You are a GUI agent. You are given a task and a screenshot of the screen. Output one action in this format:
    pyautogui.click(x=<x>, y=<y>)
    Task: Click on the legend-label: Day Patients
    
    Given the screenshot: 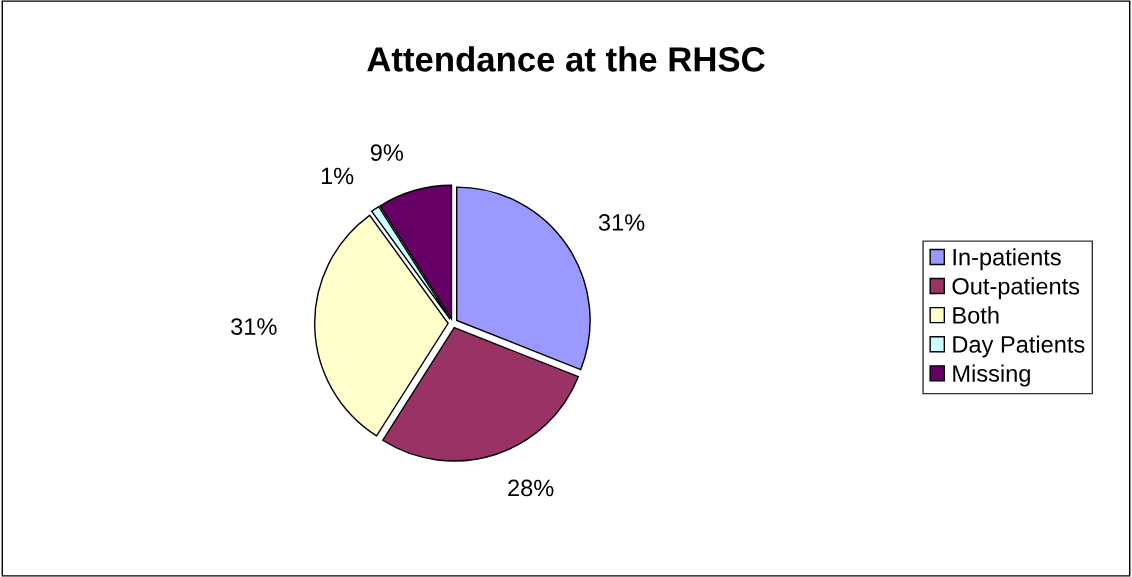 What is the action you would take?
    pyautogui.click(x=1019, y=346)
    